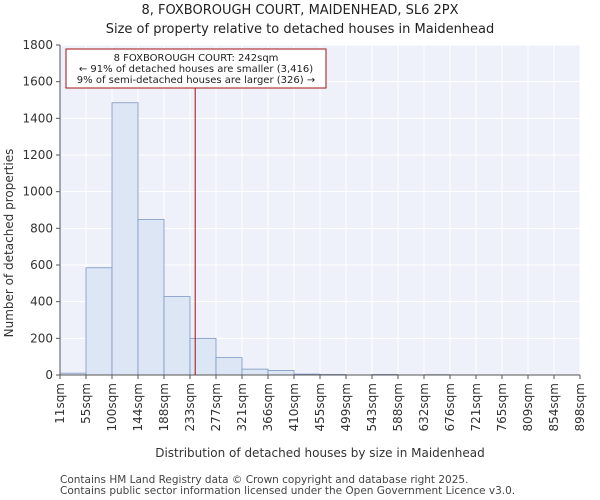 The height and width of the screenshot is (500, 600). Describe the element at coordinates (502, 407) in the screenshot. I see `x-tick-label: 765sqm` at that location.